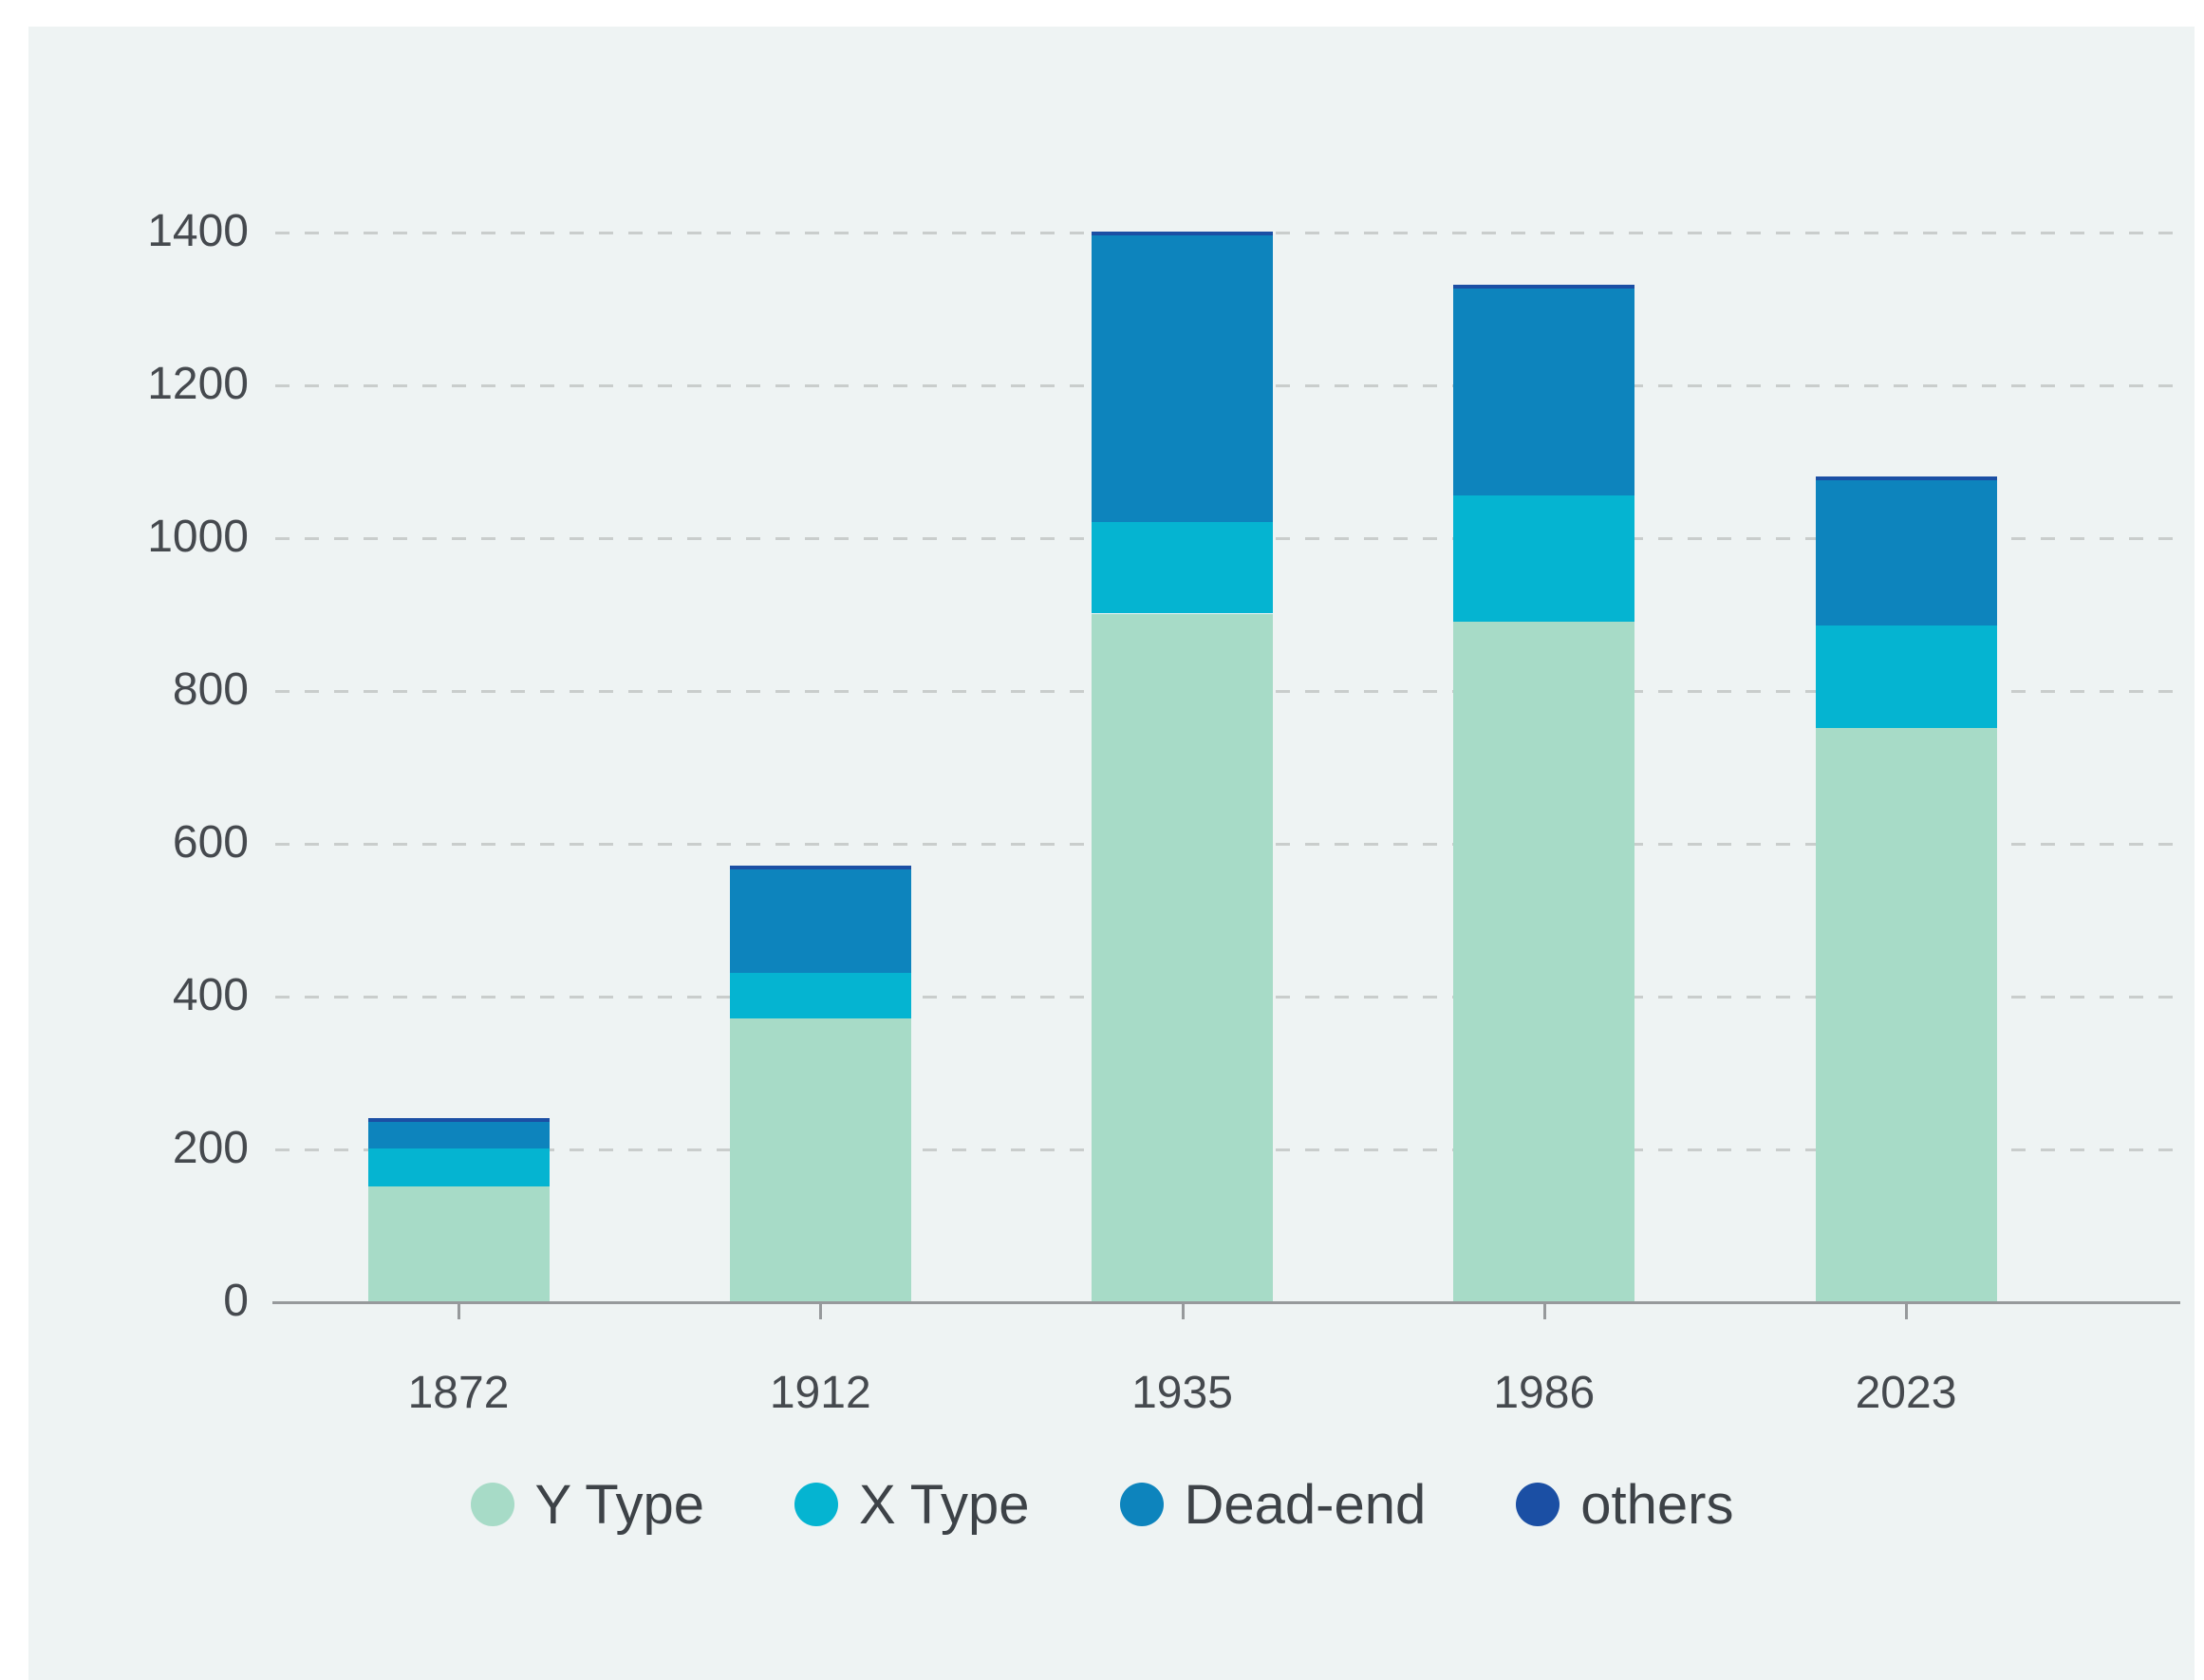 The height and width of the screenshot is (1680, 2204). I want to click on legend-item-y-type: Y Type, so click(587, 1505).